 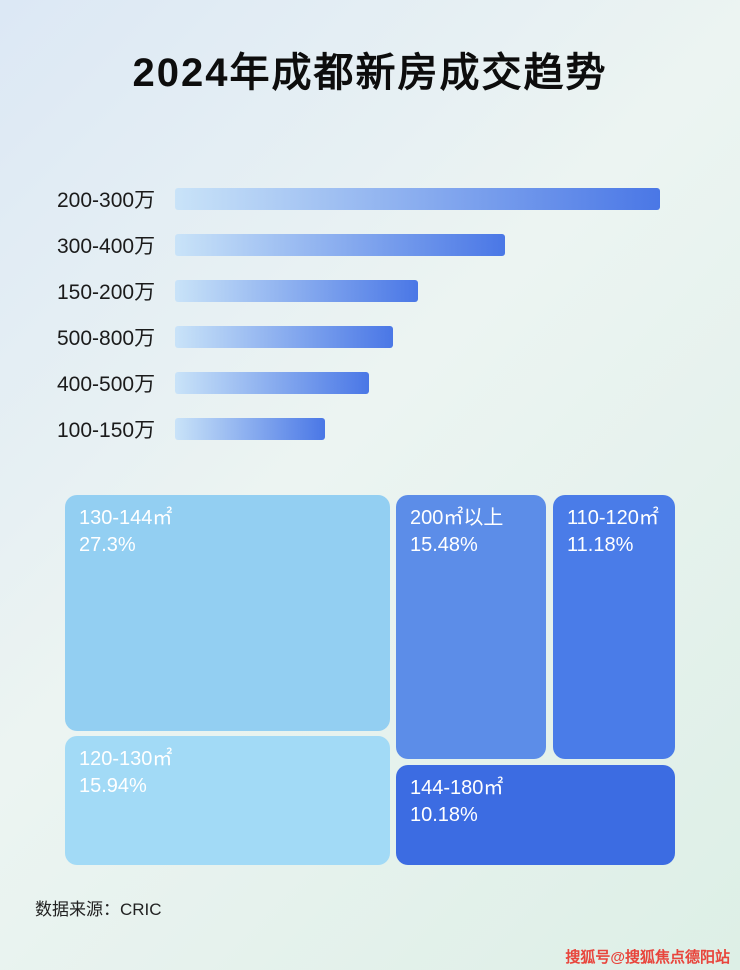 What do you see at coordinates (106, 246) in the screenshot?
I see `bar-category-label: 300-400万` at bounding box center [106, 246].